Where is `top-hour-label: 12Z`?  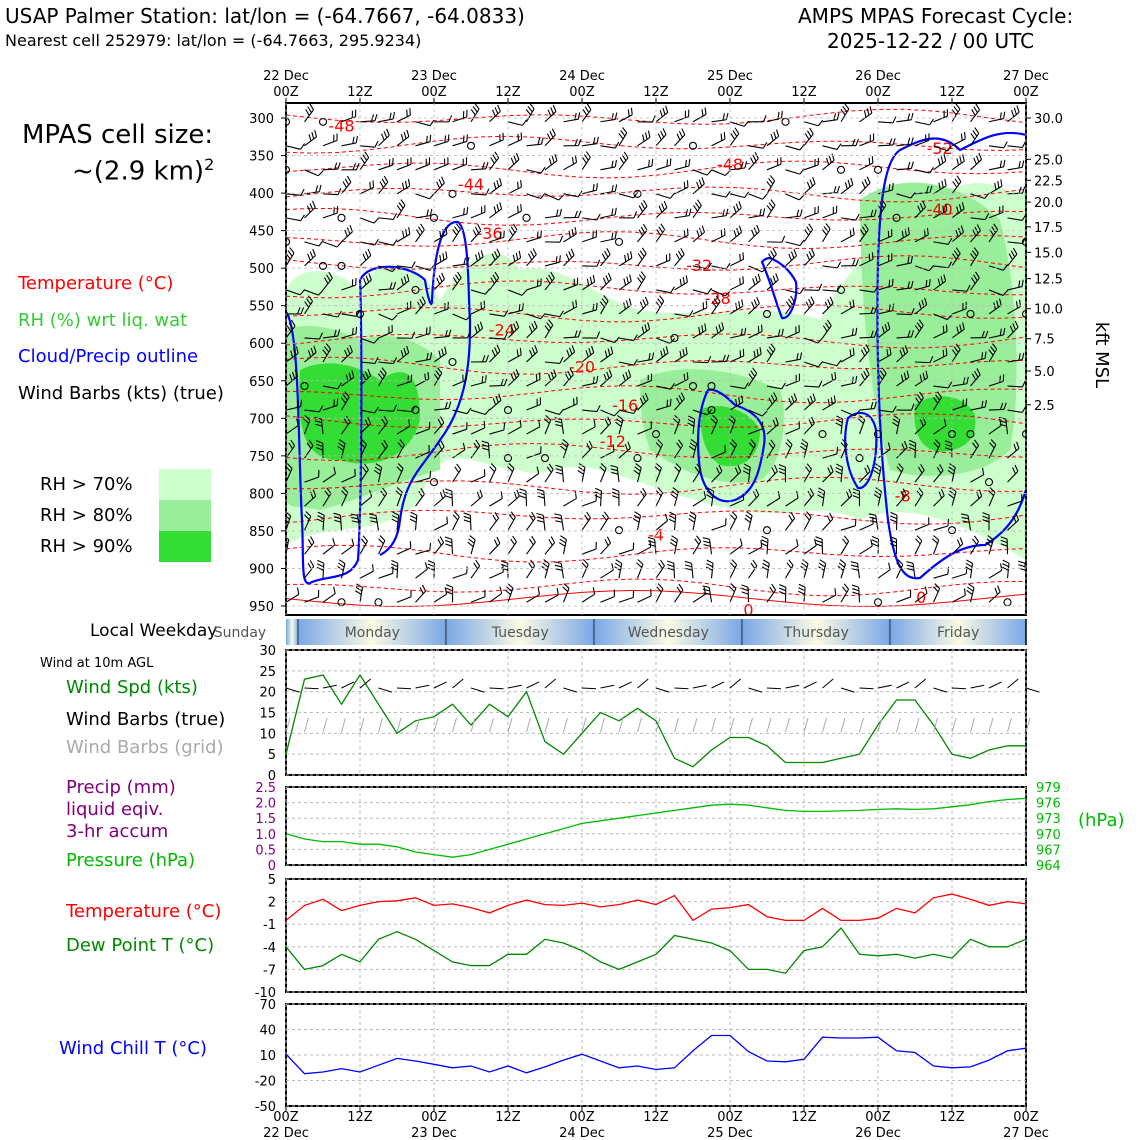
top-hour-label: 12Z is located at coordinates (952, 92).